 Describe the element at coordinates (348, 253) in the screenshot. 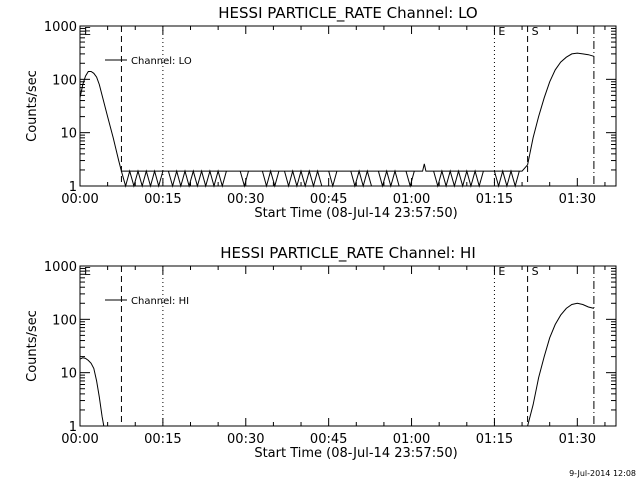

I see `chart-title: HESSI PARTICLE_RATE Channel: HI` at that location.